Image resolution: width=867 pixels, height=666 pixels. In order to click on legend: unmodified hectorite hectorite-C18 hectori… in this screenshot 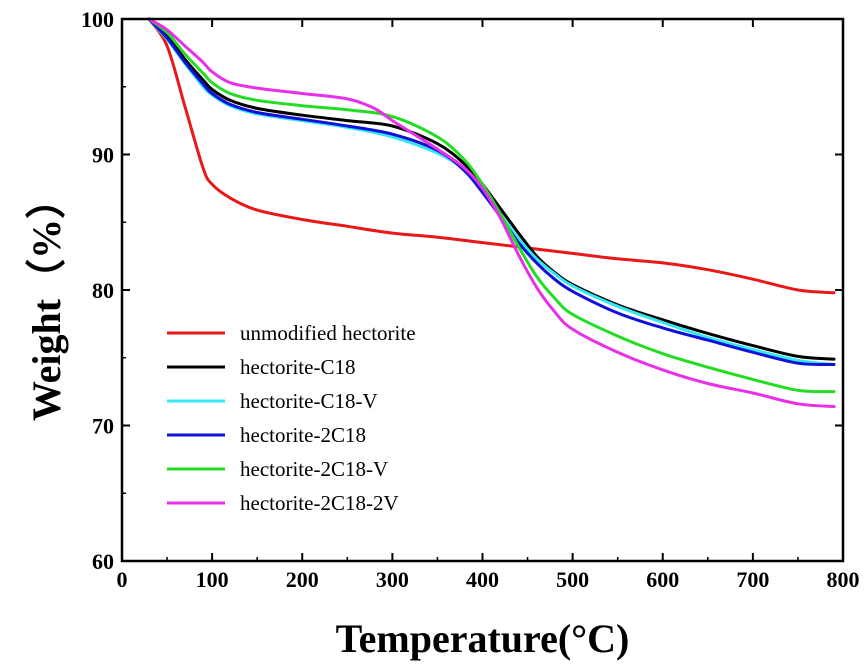, I will do `click(291, 418)`.